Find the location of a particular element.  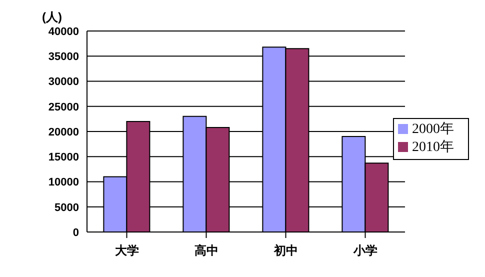

x-tick-label: 大学 is located at coordinates (126, 251).